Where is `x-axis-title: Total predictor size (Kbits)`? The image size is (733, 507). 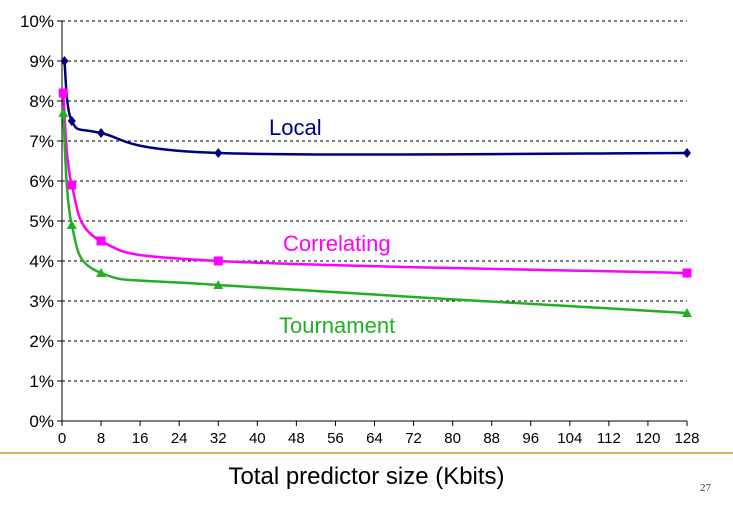 x-axis-title: Total predictor size (Kbits) is located at coordinates (366, 476).